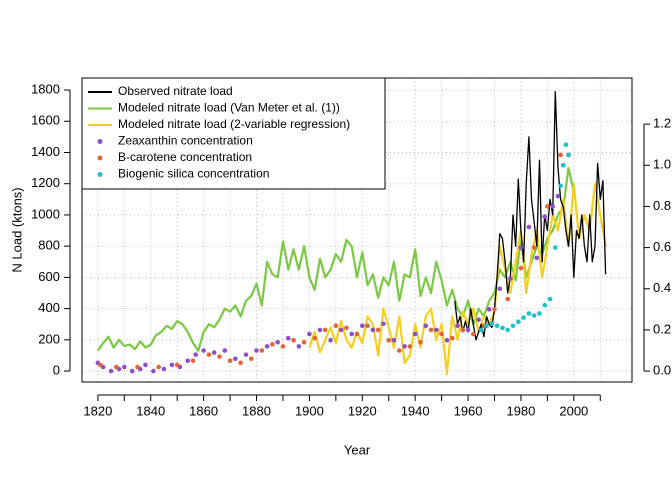 This screenshot has height=480, width=672. What do you see at coordinates (175, 91) in the screenshot?
I see `legend-label: Observed nitrate load` at bounding box center [175, 91].